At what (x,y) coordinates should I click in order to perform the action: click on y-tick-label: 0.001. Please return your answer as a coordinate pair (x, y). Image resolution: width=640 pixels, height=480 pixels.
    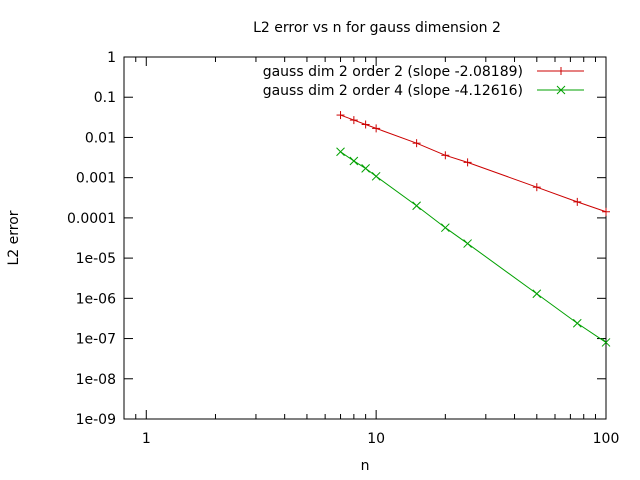
    Looking at the image, I should click on (96, 179).